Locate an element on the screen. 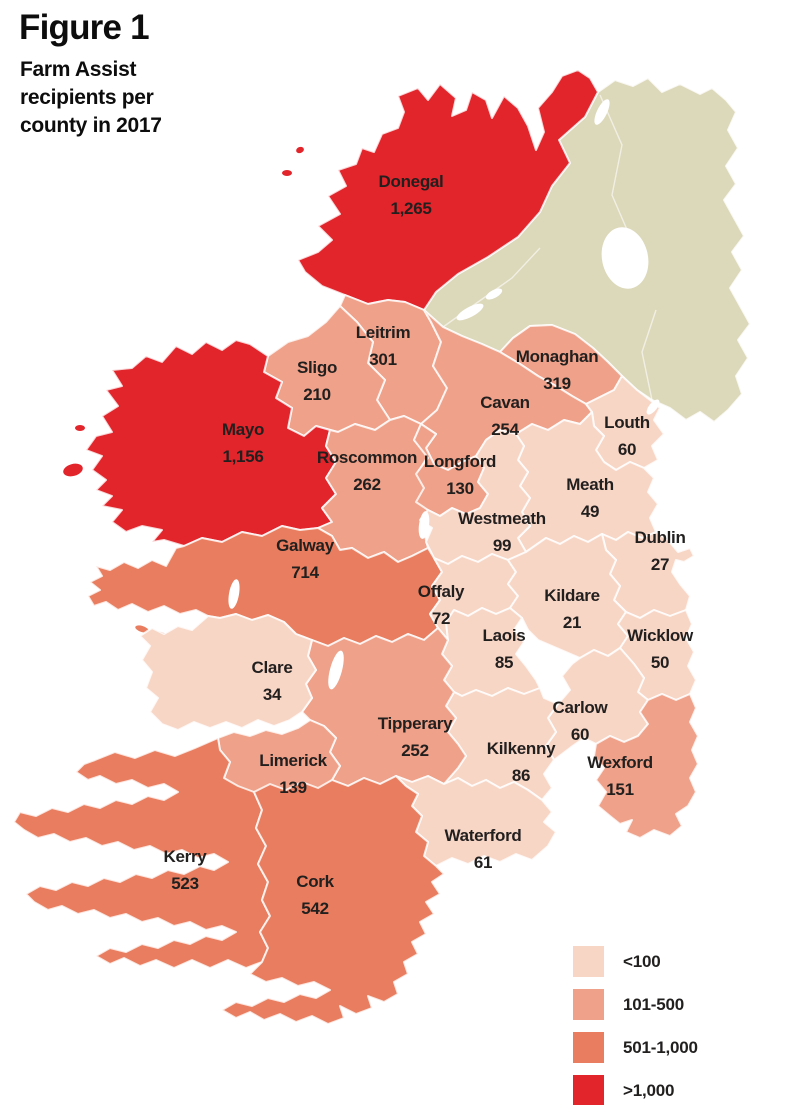 Image resolution: width=790 pixels, height=1105 pixels. legend-row-lt100: <100 is located at coordinates (617, 961).